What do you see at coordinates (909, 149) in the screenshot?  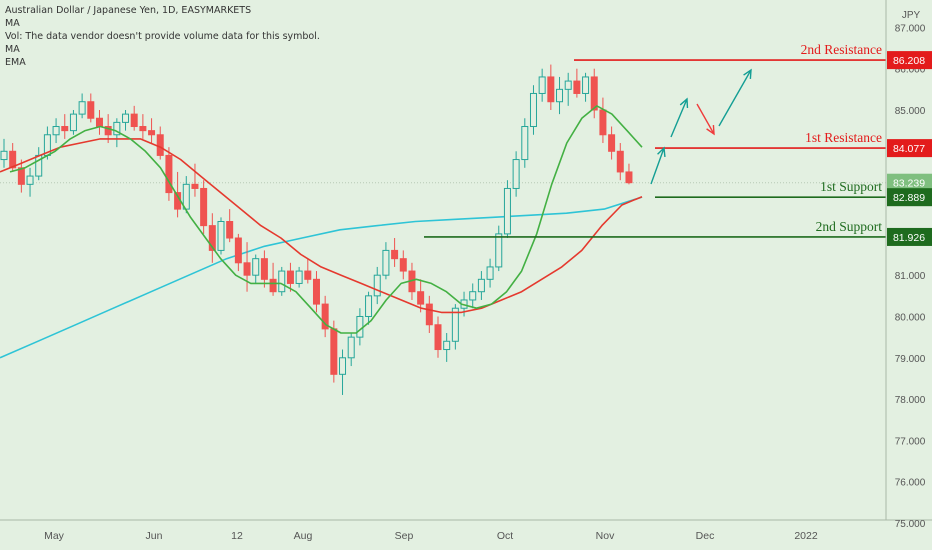 I see `badge-value: 84.077` at bounding box center [909, 149].